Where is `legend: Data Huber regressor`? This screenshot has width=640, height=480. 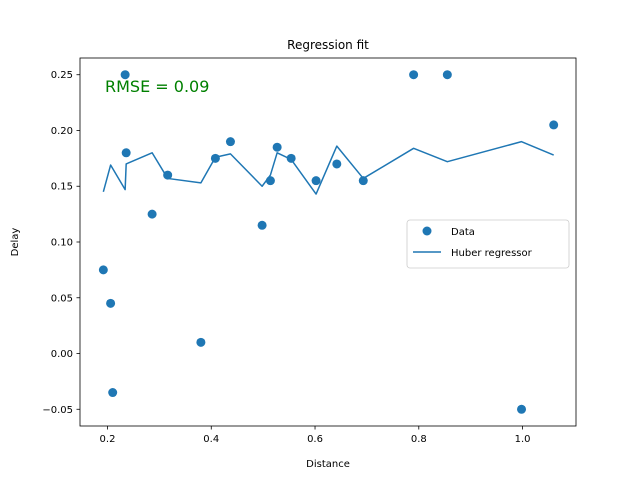
legend: Data Huber regressor is located at coordinates (488, 244).